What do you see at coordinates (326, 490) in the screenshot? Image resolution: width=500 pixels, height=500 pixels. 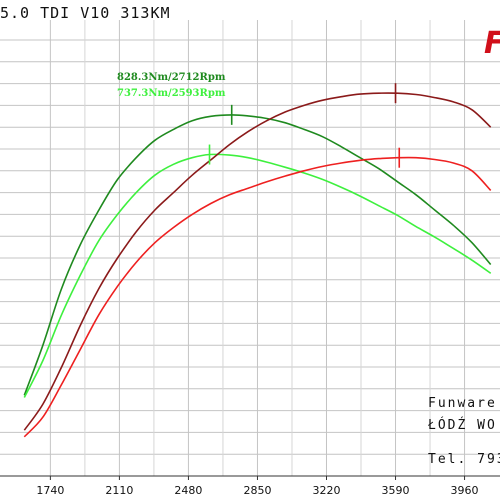 I see `x-tick-label: 3220` at bounding box center [326, 490].